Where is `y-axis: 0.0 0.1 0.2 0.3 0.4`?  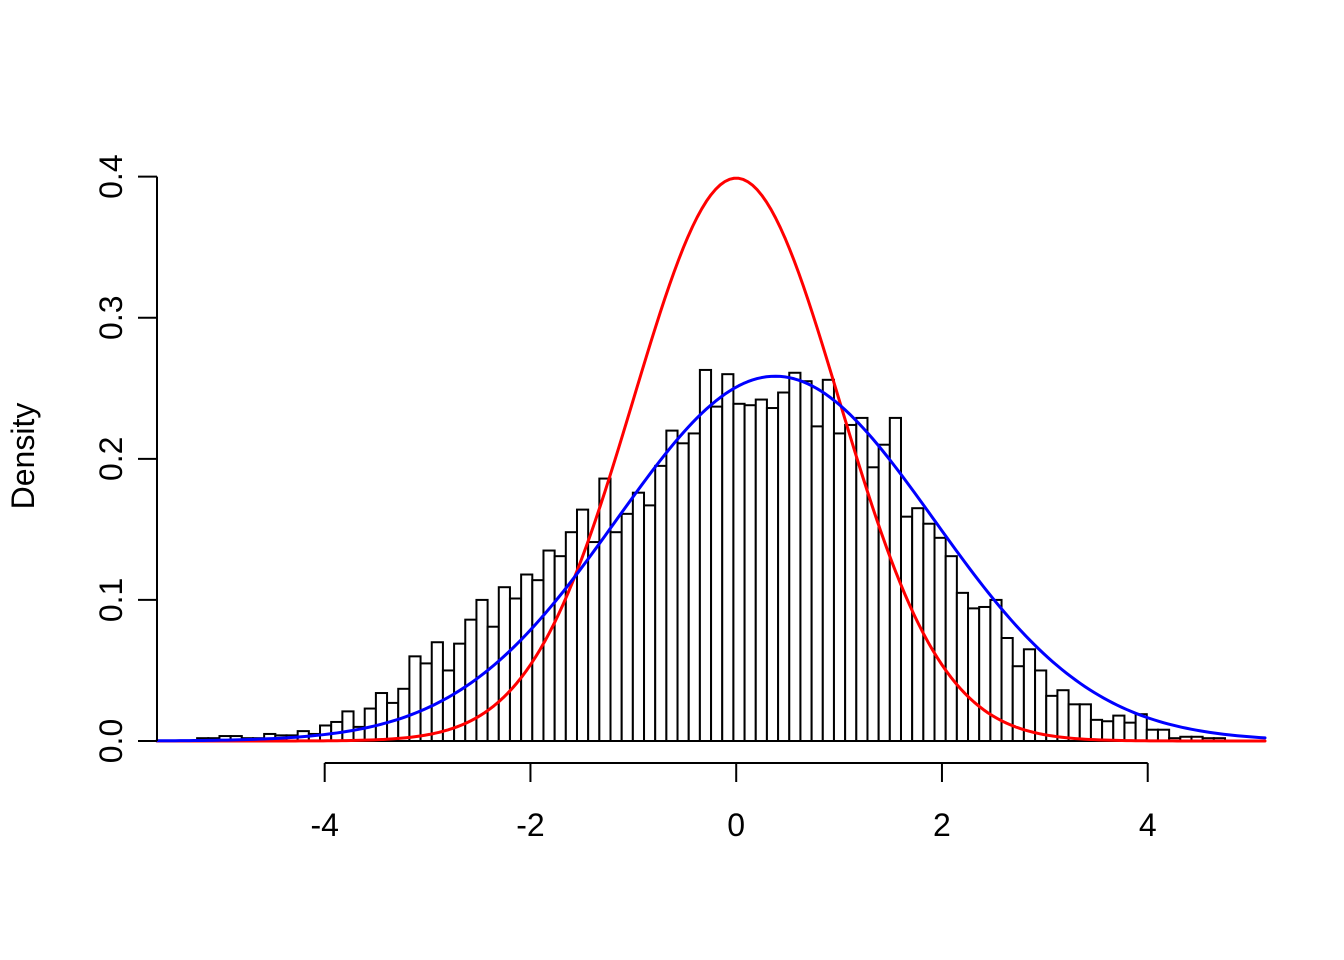 y-axis: 0.0 0.1 0.2 0.3 0.4 is located at coordinates (125, 458).